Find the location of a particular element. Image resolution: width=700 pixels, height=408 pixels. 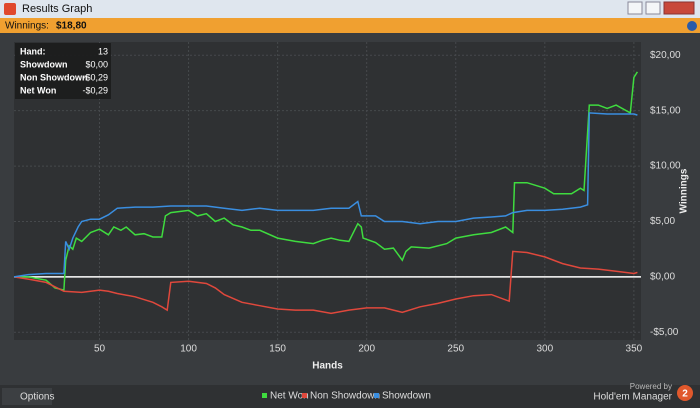

winnings-bar is located at coordinates (350, 25).